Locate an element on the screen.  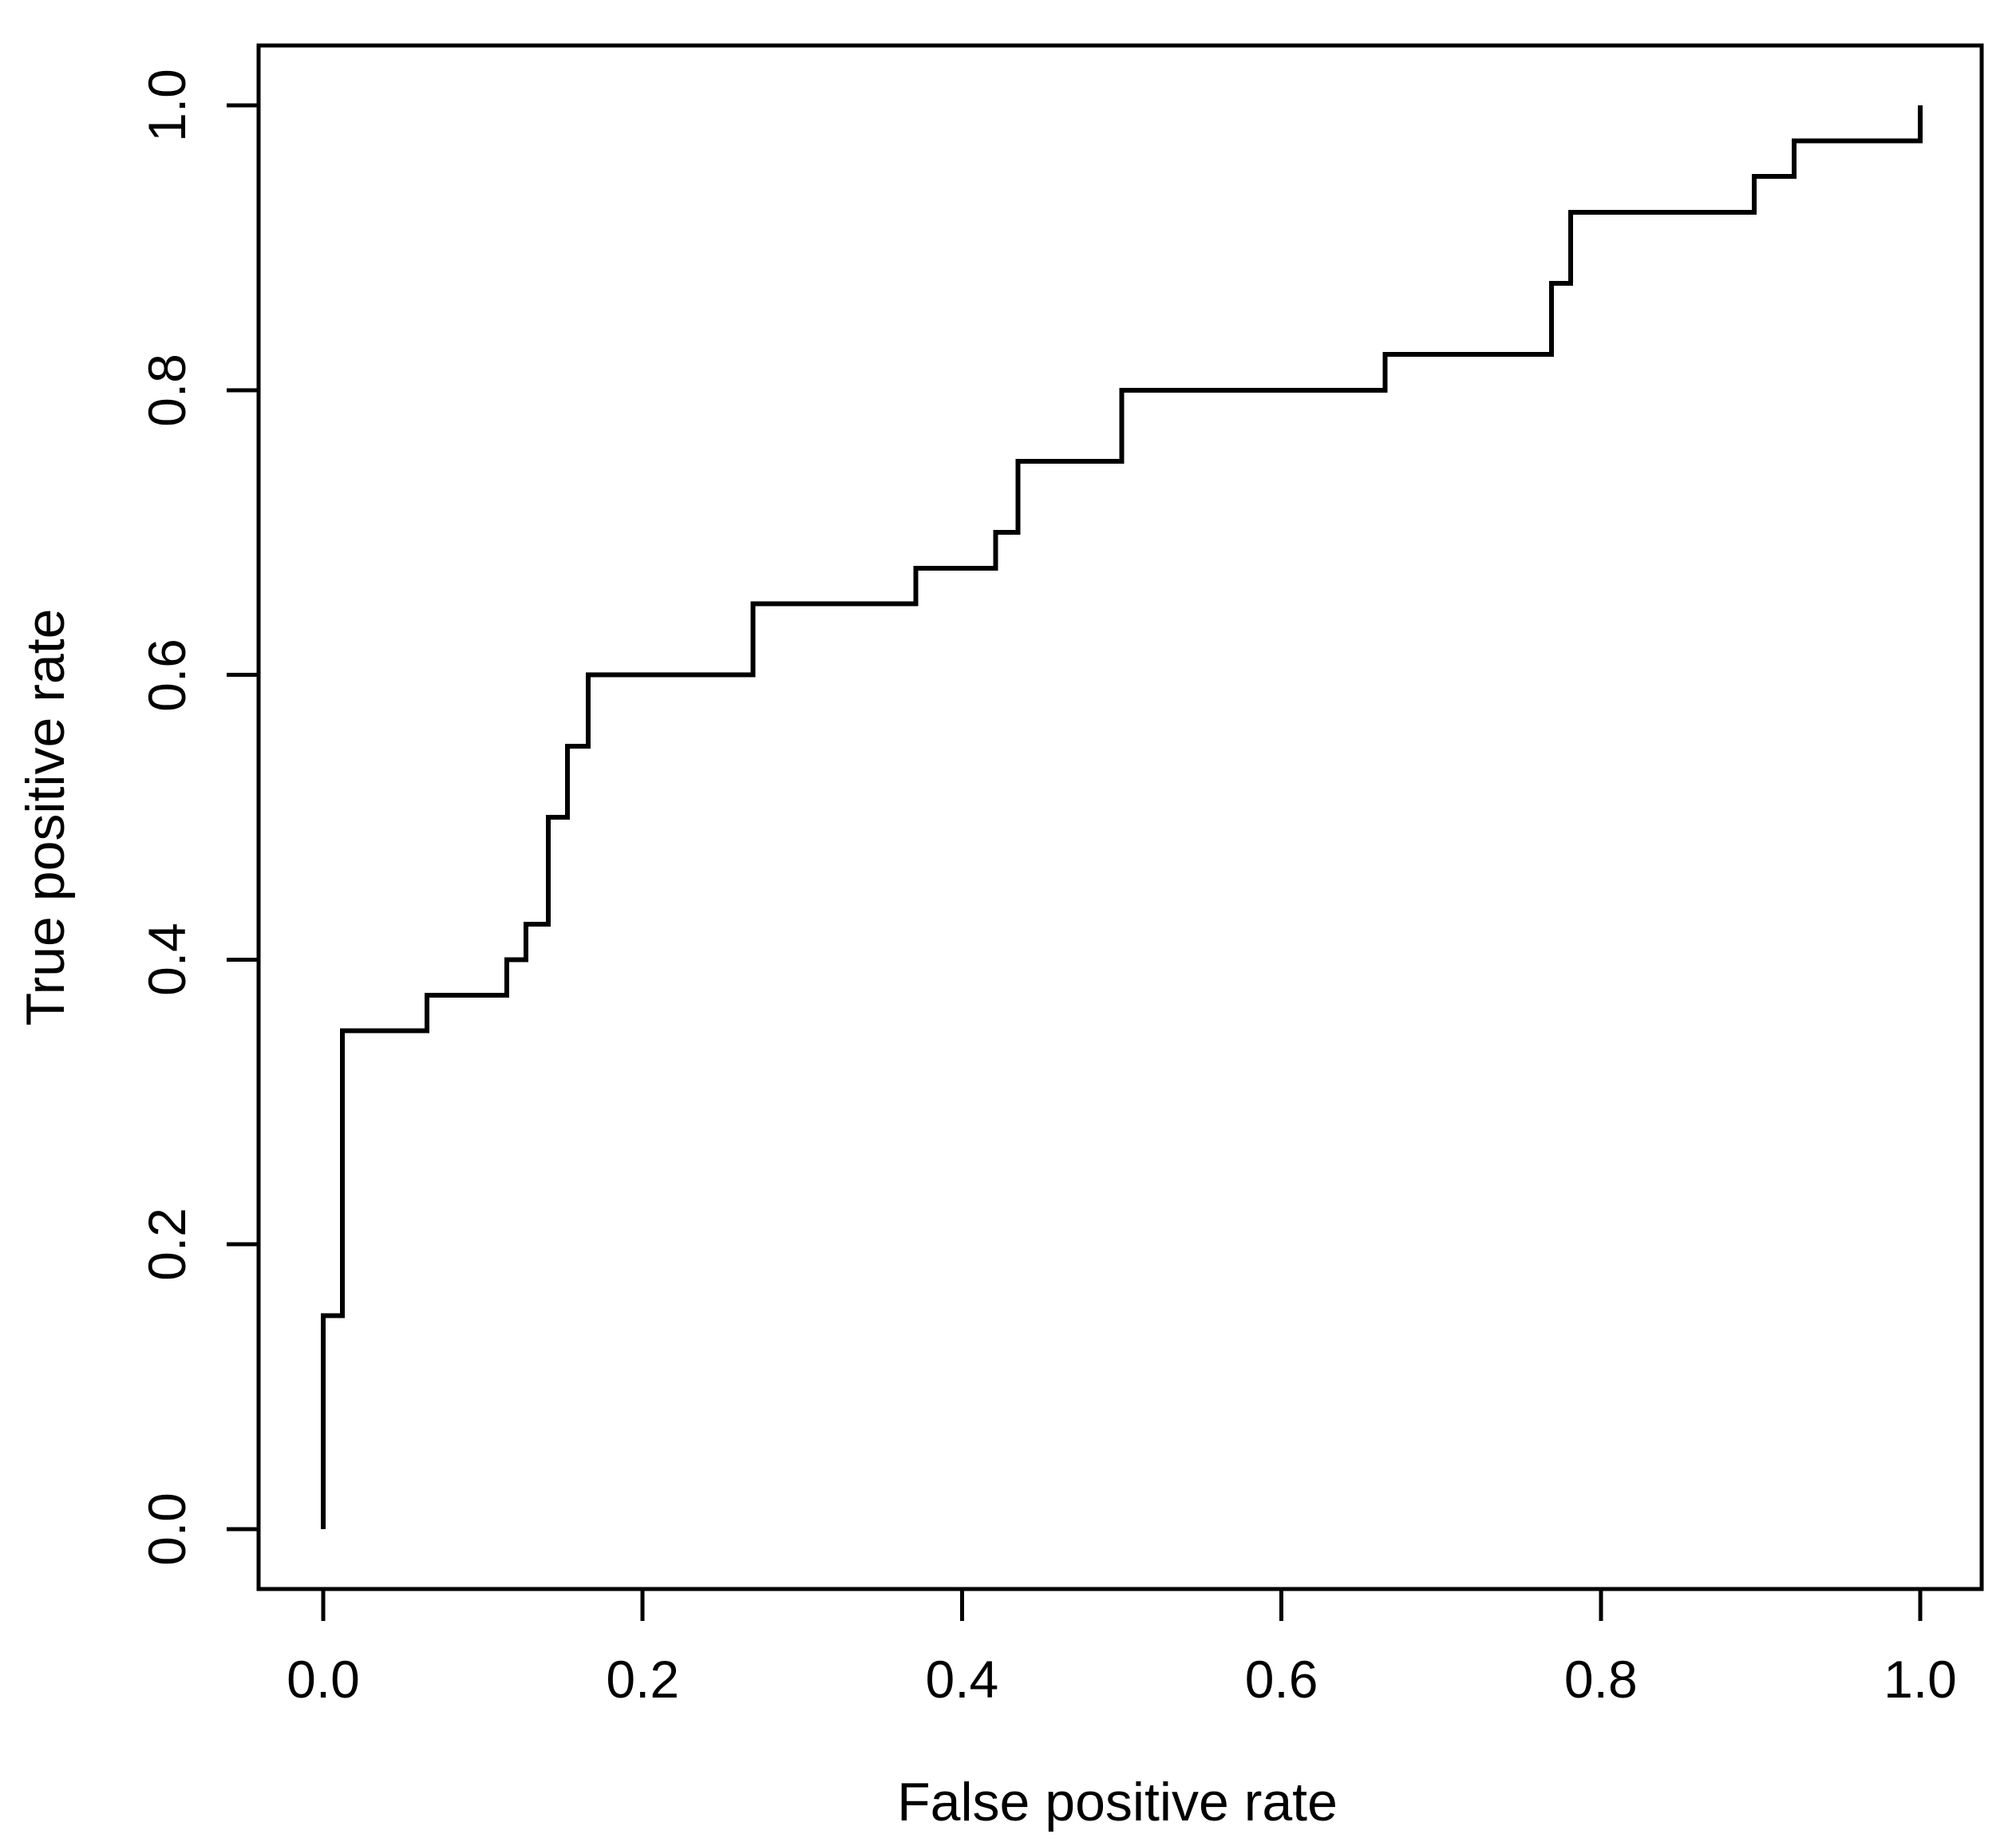
x-tick-label: 0.8 is located at coordinates (1600, 1679).